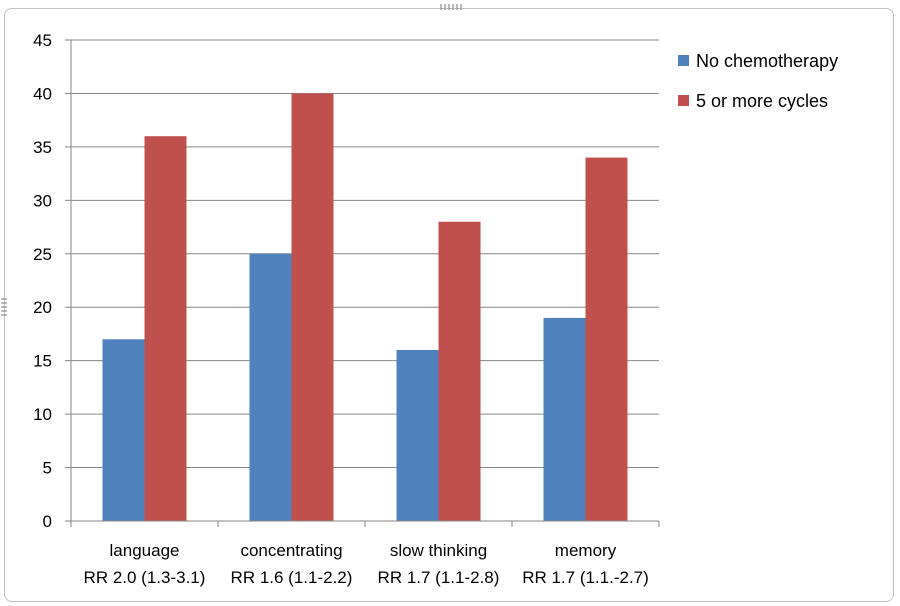 This screenshot has height=606, width=900. Describe the element at coordinates (439, 577) in the screenshot. I see `x-category-rr-label: RR 1.7 (1.1-2.8)` at that location.